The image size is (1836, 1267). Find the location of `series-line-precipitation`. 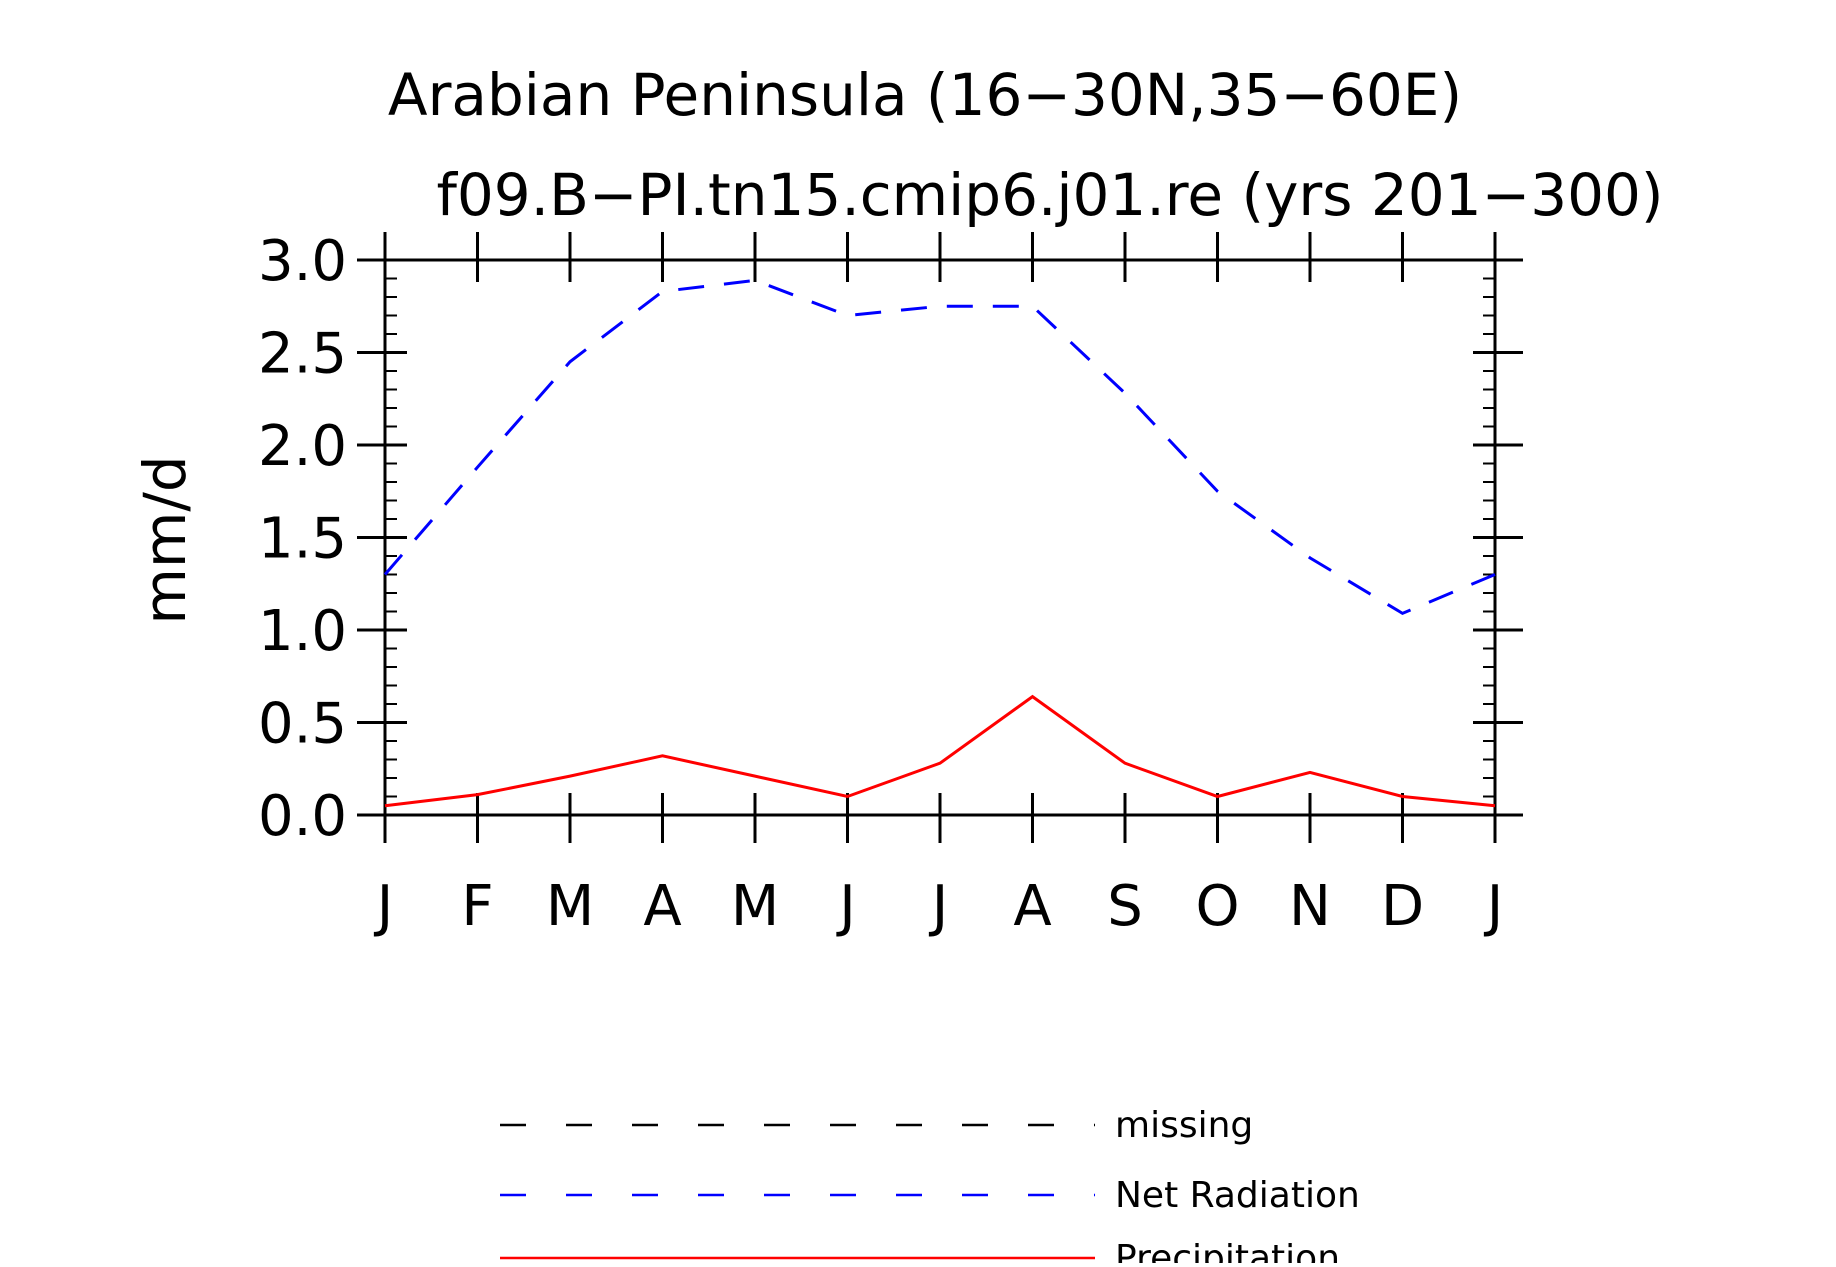

series-line-precipitation is located at coordinates (940, 751).